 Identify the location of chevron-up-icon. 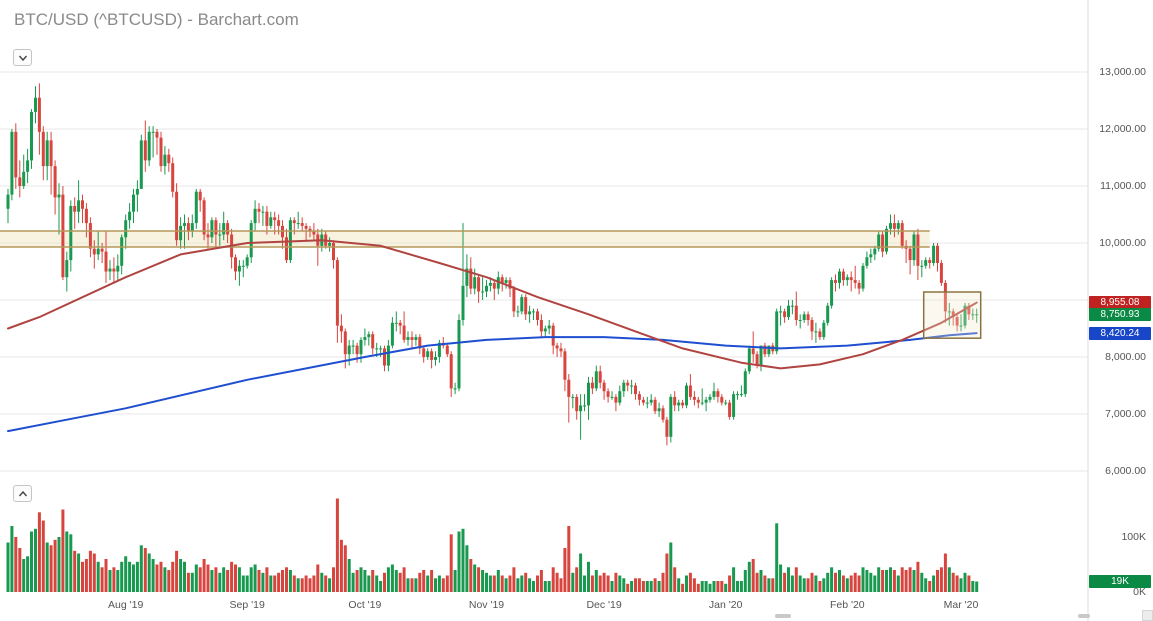
(22, 493).